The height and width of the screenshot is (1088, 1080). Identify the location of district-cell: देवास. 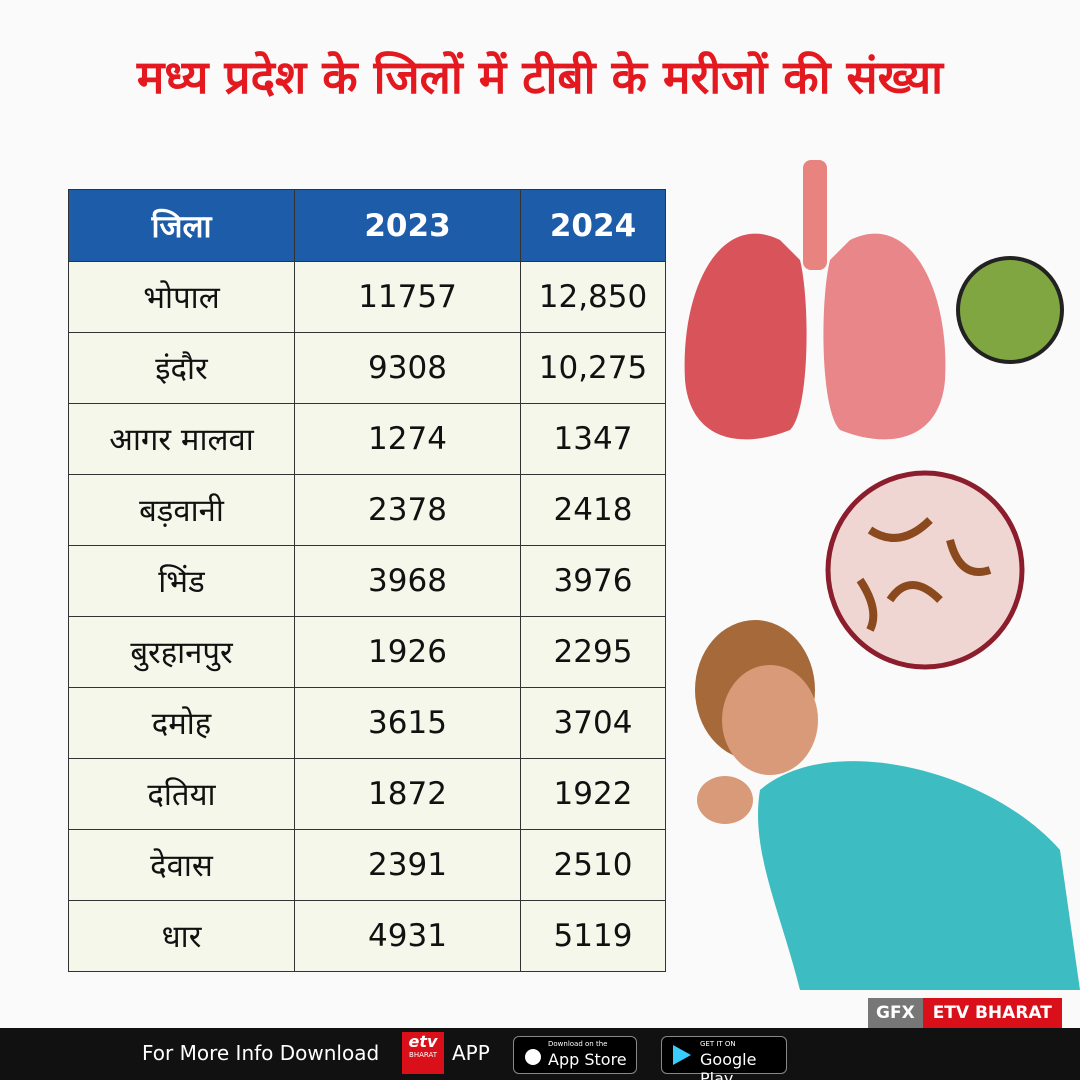
(181, 865).